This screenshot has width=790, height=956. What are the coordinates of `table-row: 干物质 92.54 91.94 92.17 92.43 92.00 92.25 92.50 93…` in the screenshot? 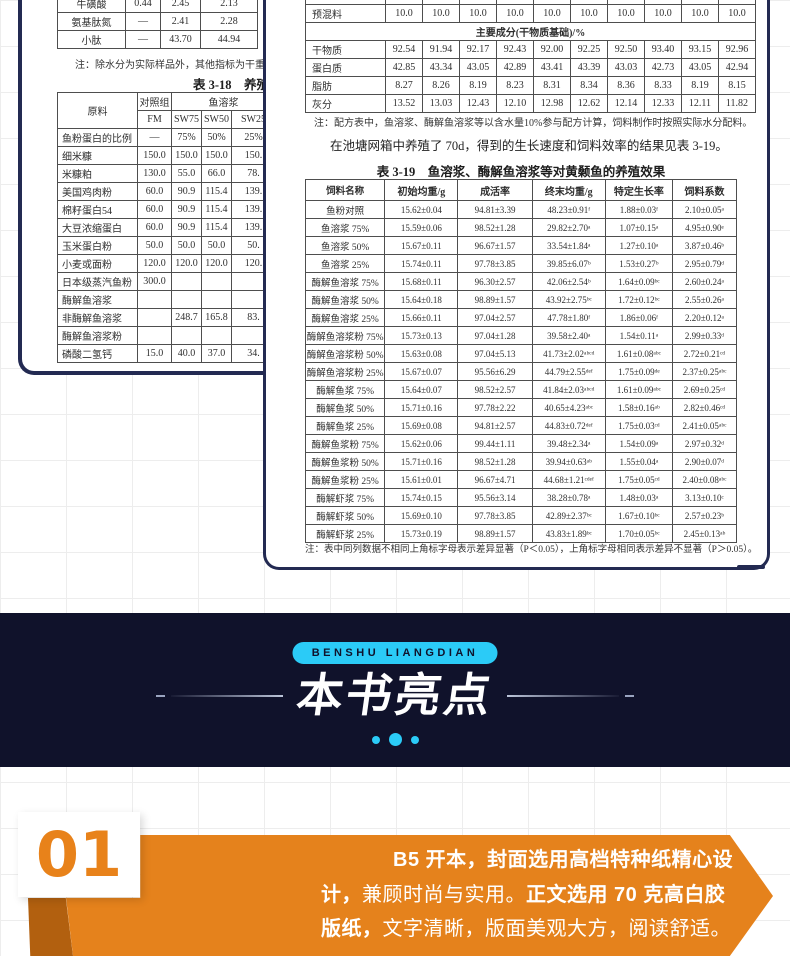 It's located at (530, 49).